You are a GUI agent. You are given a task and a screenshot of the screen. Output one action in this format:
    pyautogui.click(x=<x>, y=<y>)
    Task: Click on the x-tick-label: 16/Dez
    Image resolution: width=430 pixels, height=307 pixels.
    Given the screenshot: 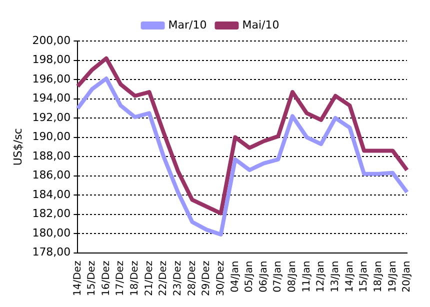 What is the action you would take?
    pyautogui.click(x=106, y=278)
    